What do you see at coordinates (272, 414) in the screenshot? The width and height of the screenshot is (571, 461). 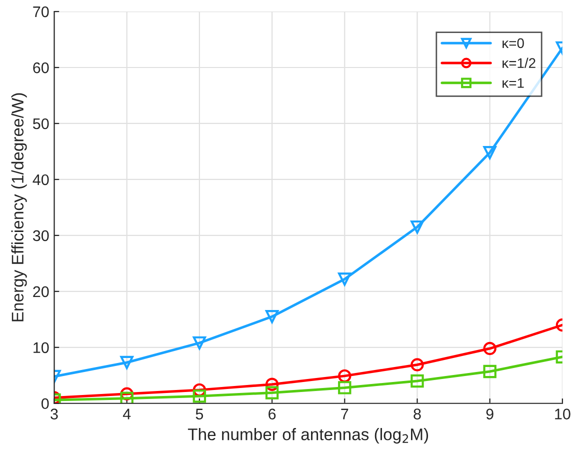 I see `x-tick-label: 6` at bounding box center [272, 414].